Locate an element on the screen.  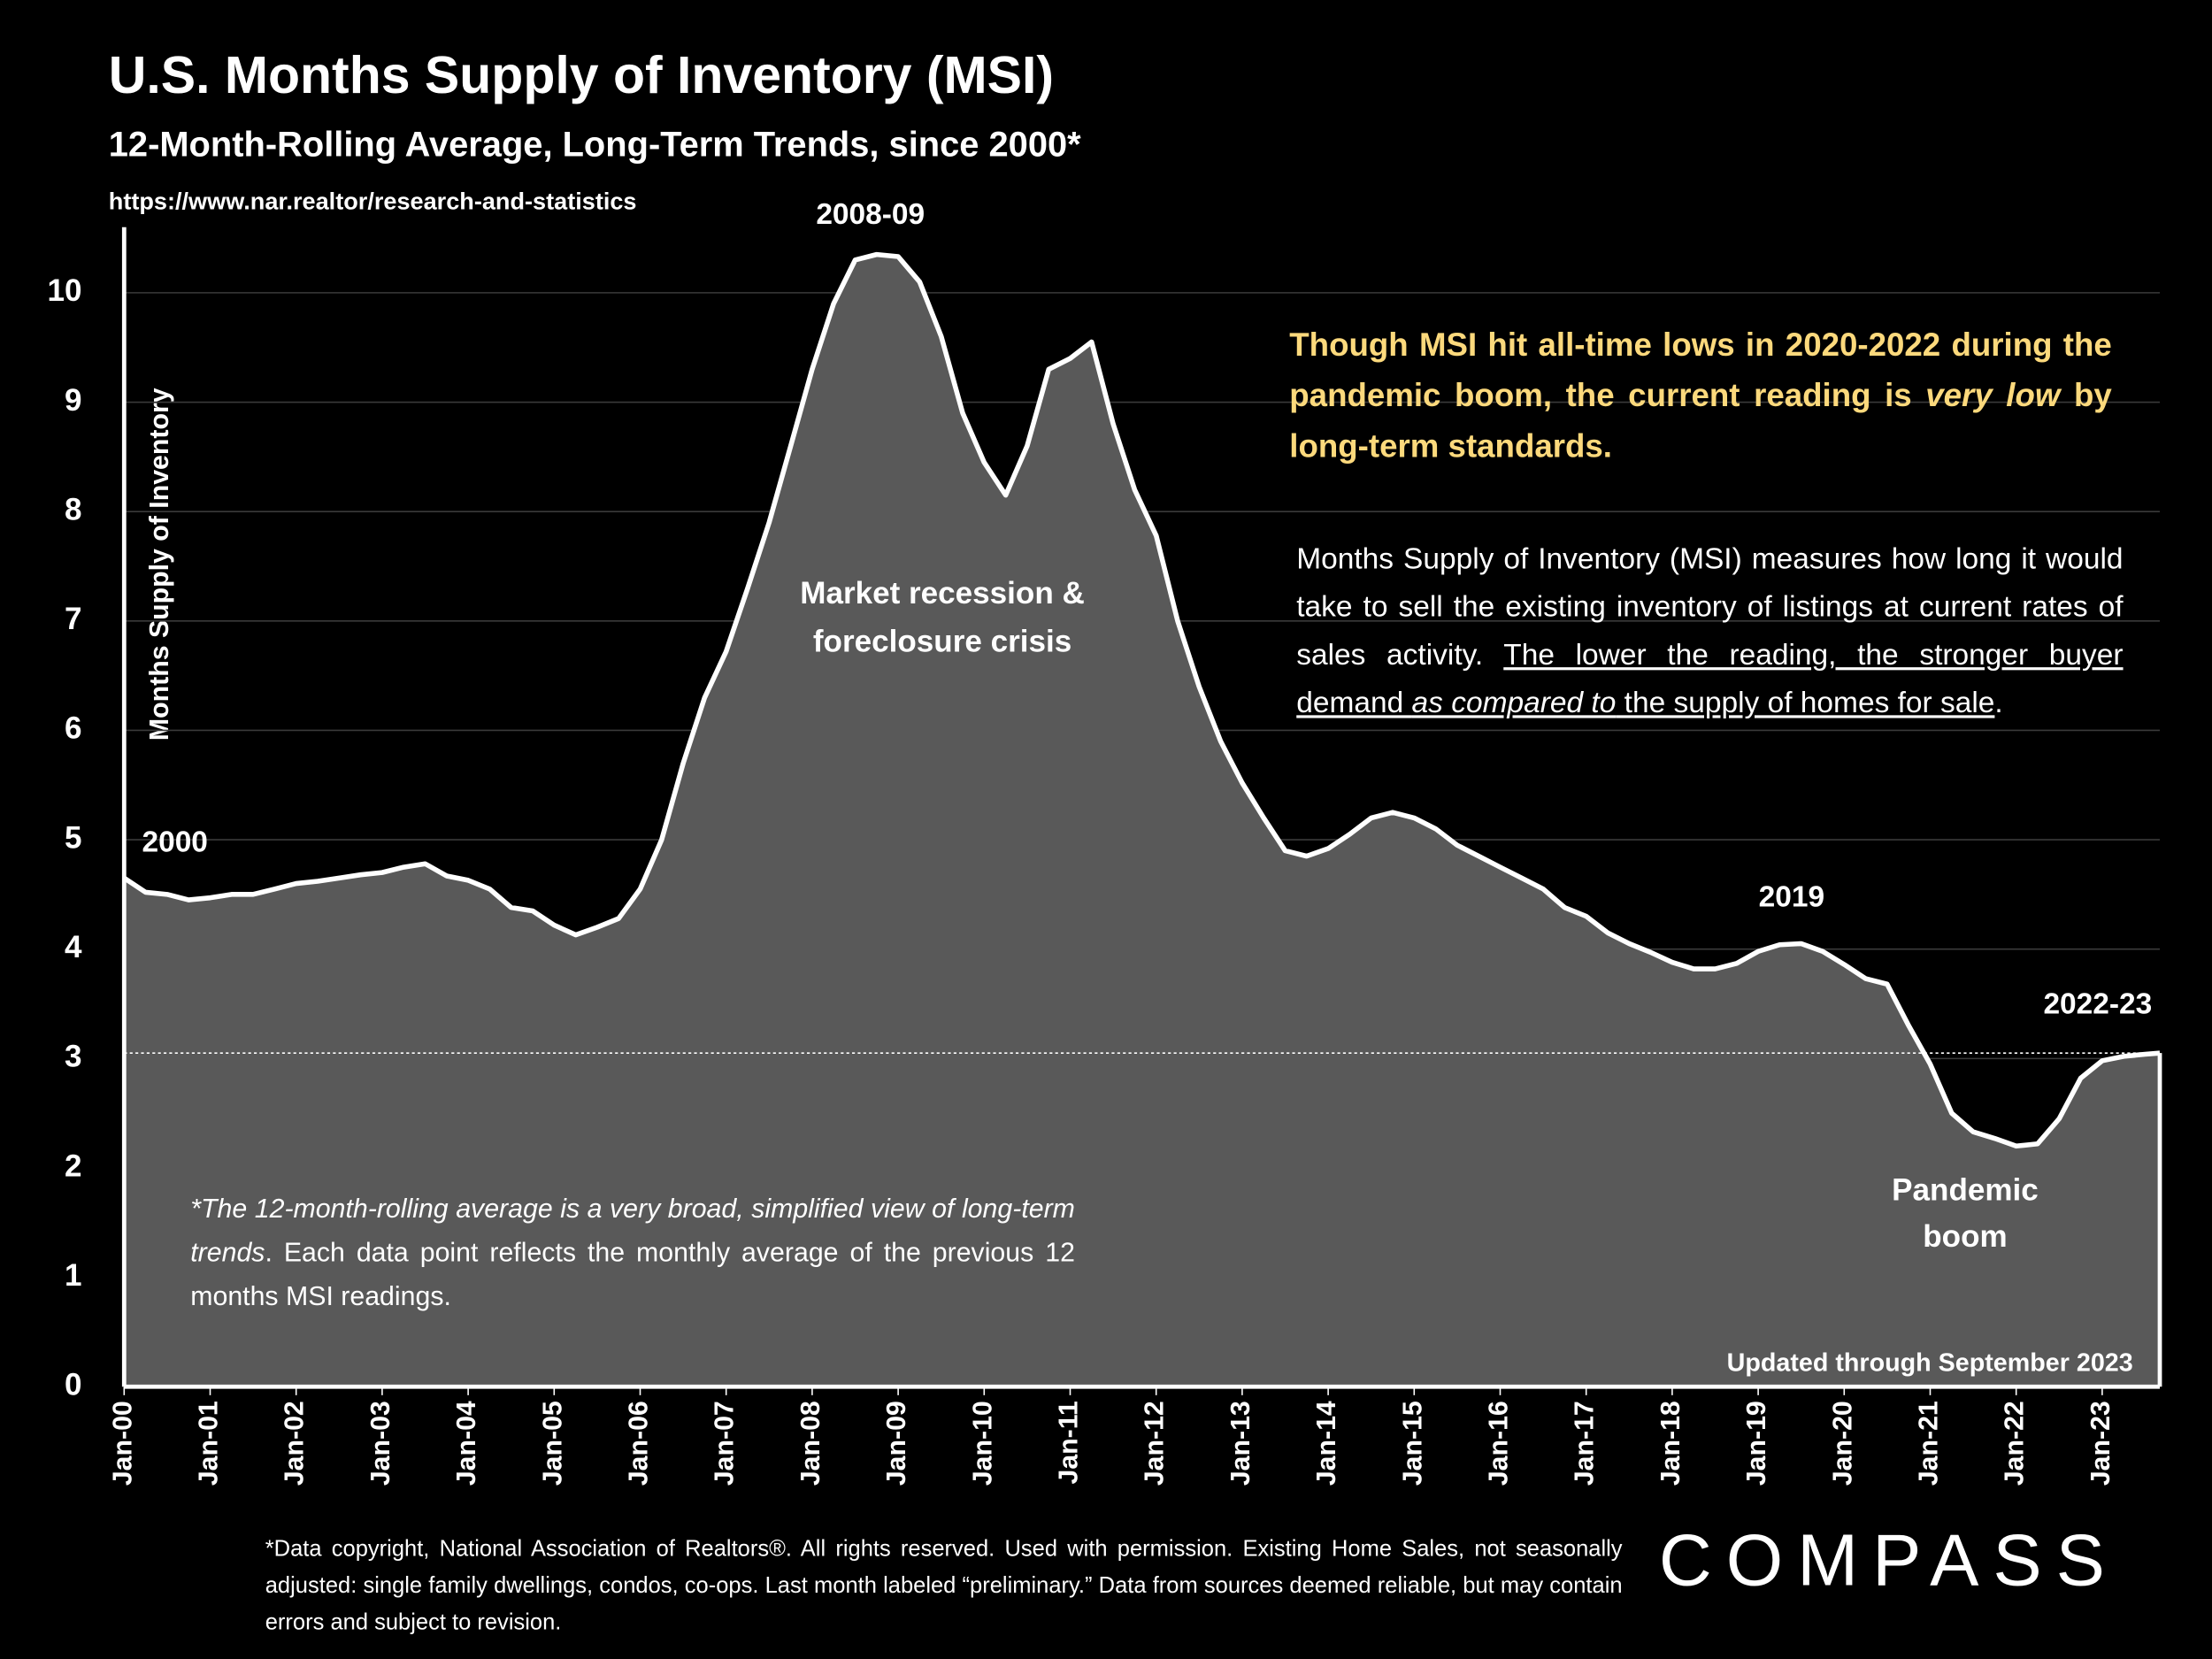
y-tick-label: 10 is located at coordinates (64, 291).